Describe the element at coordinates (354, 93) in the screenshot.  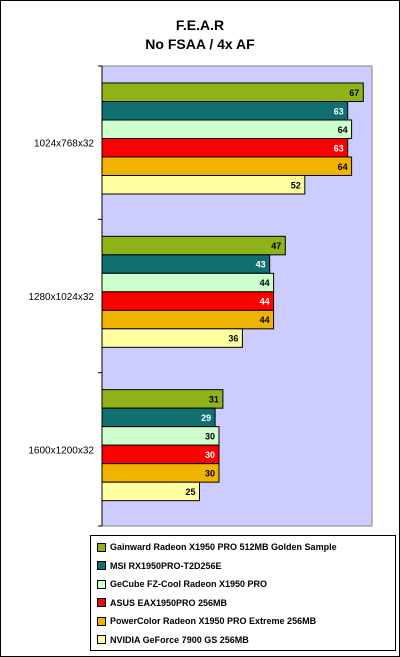
I see `data-label: 67` at that location.